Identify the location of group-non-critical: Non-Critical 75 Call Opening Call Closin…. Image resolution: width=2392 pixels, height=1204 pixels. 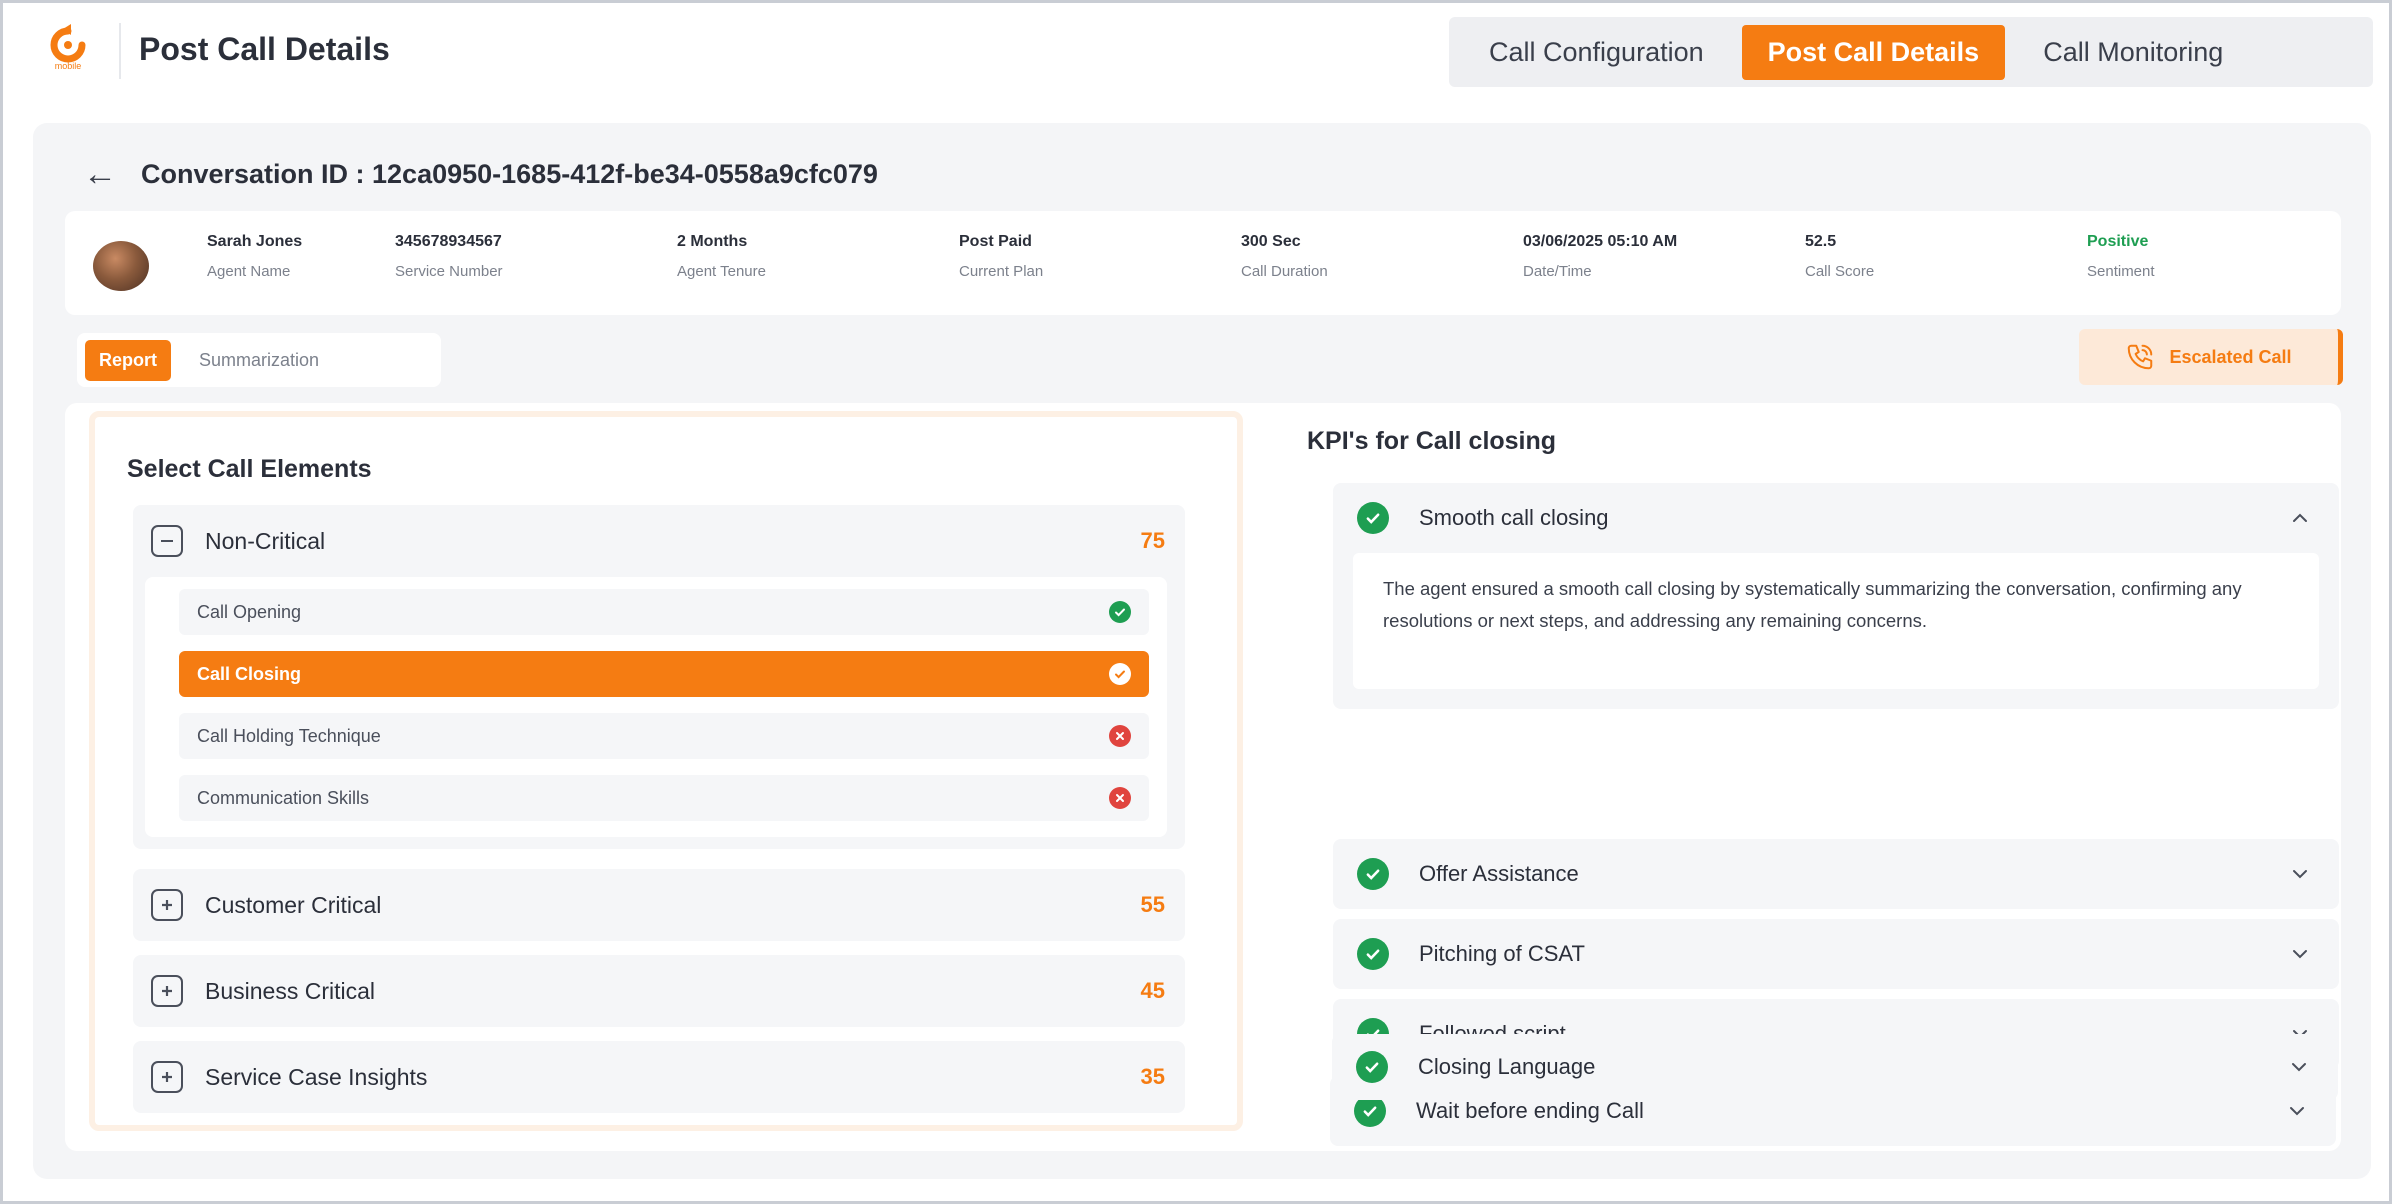
(659, 677).